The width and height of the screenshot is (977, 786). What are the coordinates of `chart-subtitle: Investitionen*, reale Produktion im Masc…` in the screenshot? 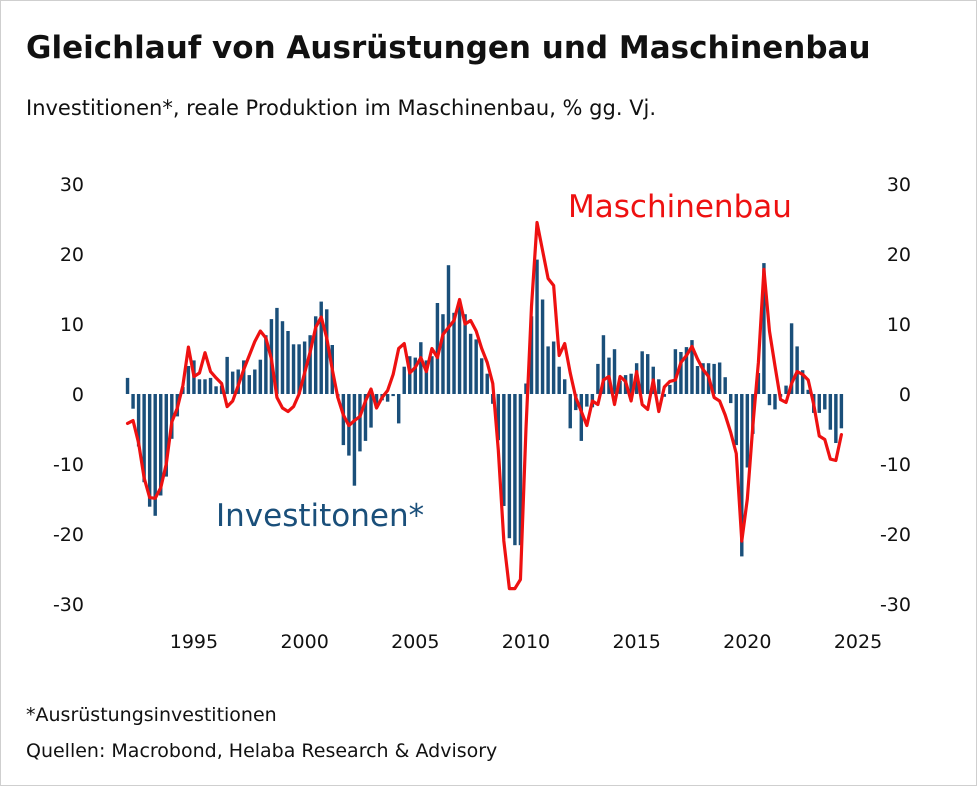 It's located at (341, 108).